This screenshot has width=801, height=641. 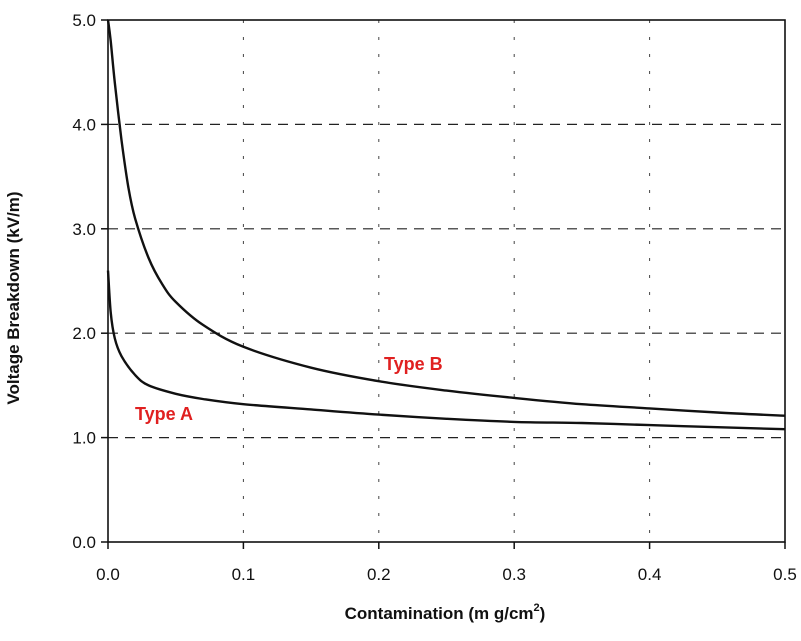 I want to click on x-axis-title: Contamination (m g/cm2), so click(x=445, y=612).